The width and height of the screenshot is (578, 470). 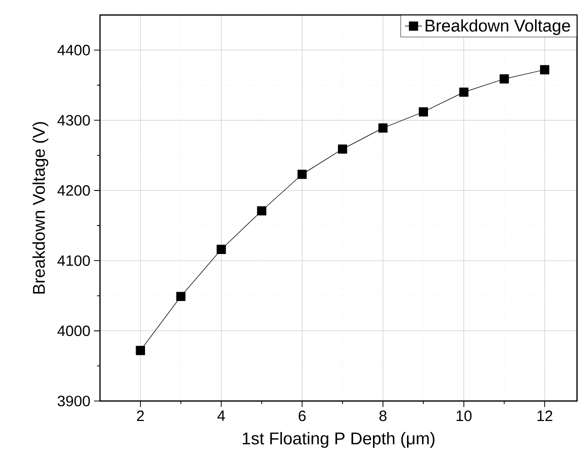 What do you see at coordinates (498, 27) in the screenshot?
I see `legend-label: Breakdown Voltage` at bounding box center [498, 27].